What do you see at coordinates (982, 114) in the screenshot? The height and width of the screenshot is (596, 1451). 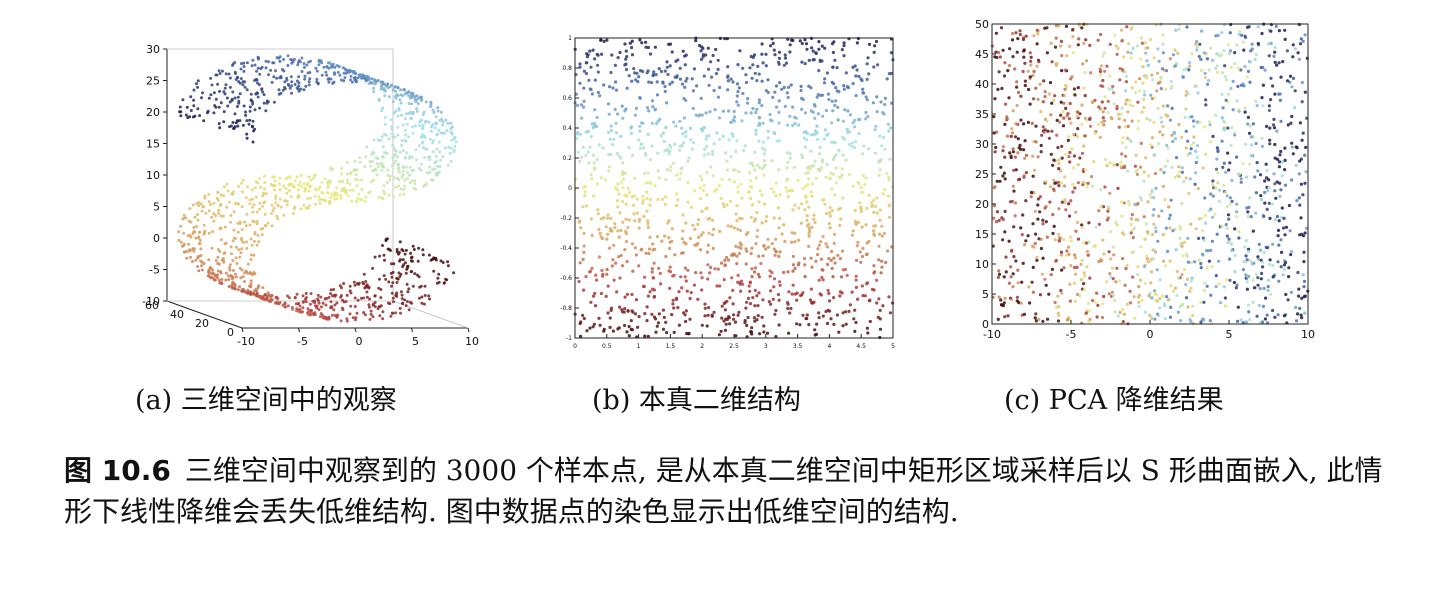 I see `y-tick-label-c: 35` at bounding box center [982, 114].